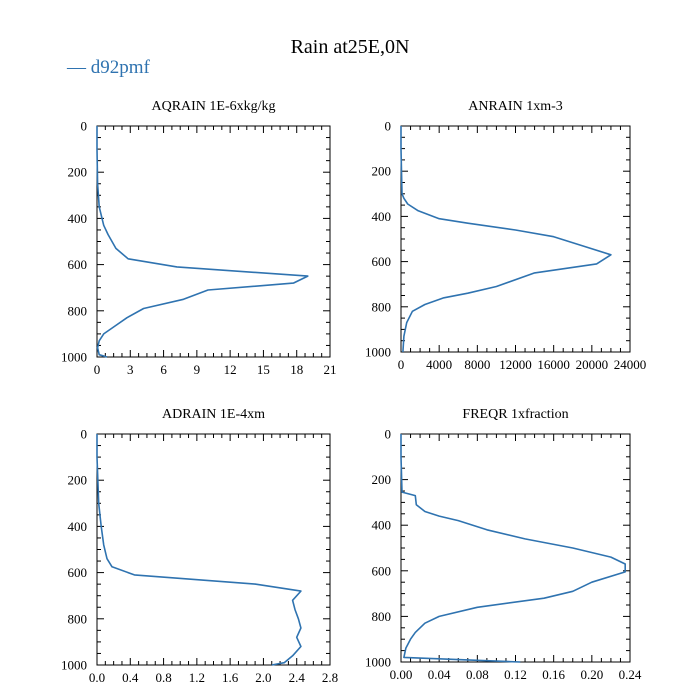 This screenshot has height=700, width=700. What do you see at coordinates (130, 369) in the screenshot?
I see `x-tick-label: 3` at bounding box center [130, 369].